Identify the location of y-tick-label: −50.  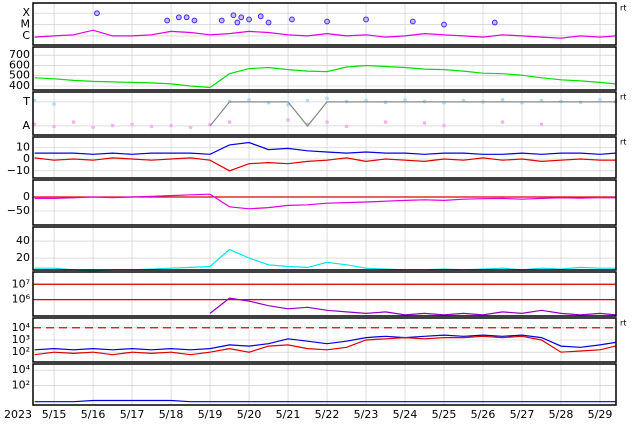
(18, 210).